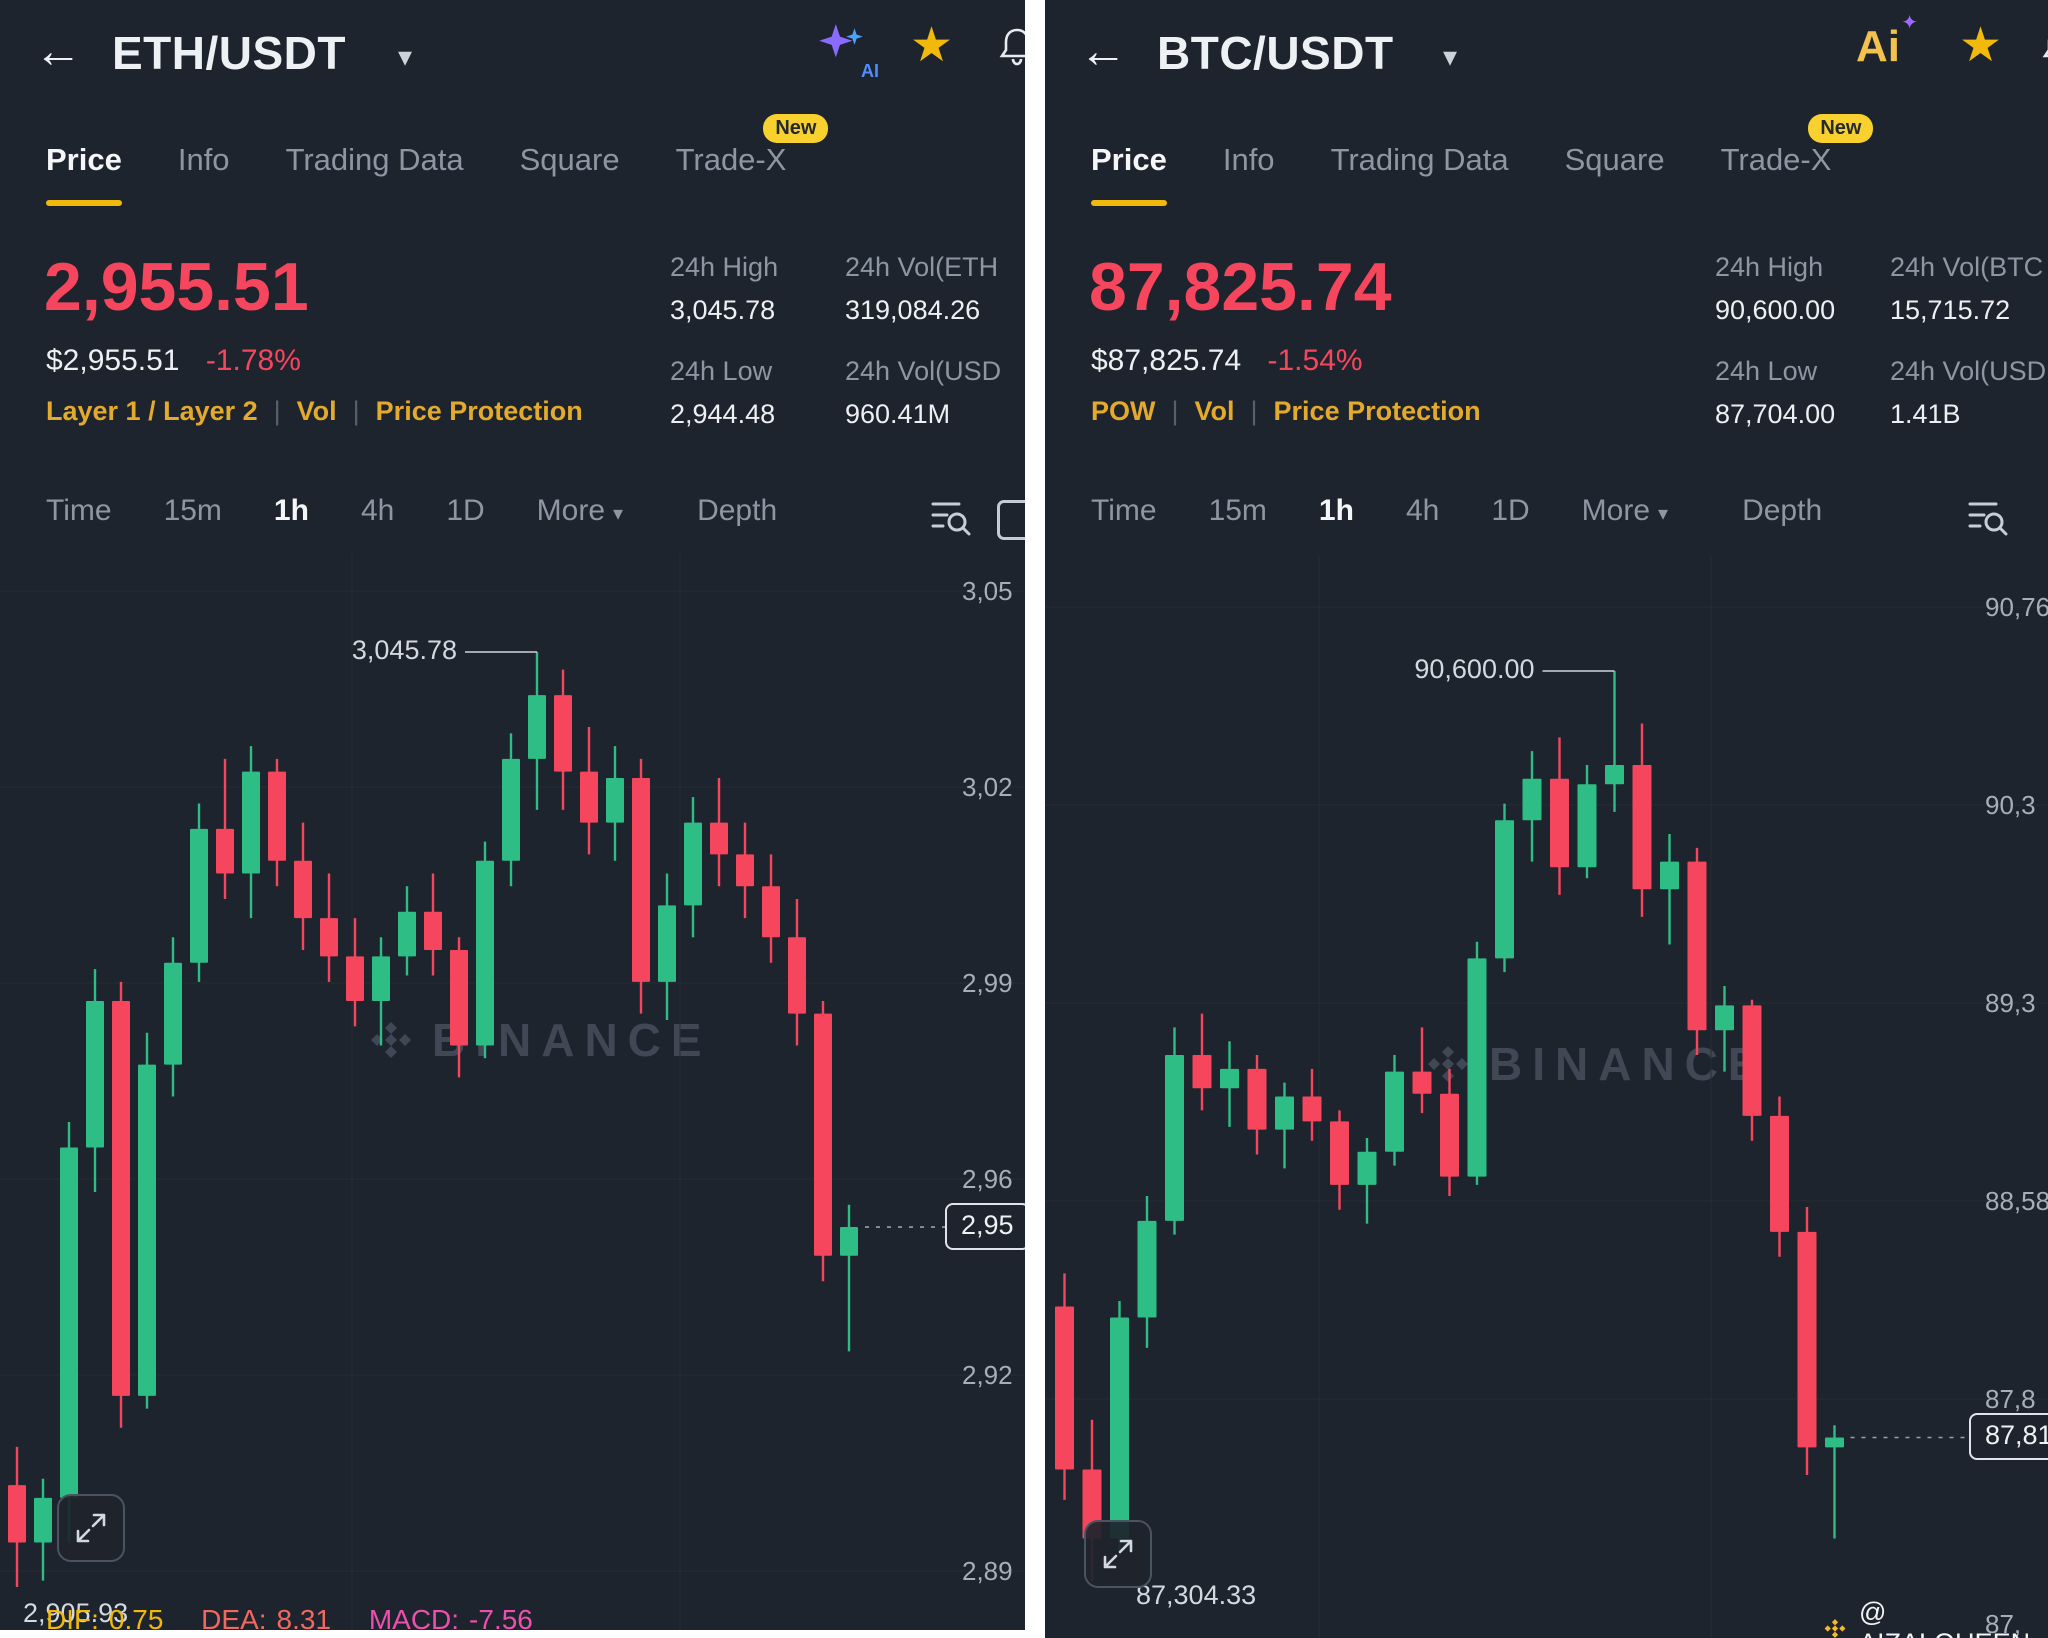 The image size is (2048, 1638). What do you see at coordinates (229, 53) in the screenshot?
I see `pair-title: ETH/USDT` at bounding box center [229, 53].